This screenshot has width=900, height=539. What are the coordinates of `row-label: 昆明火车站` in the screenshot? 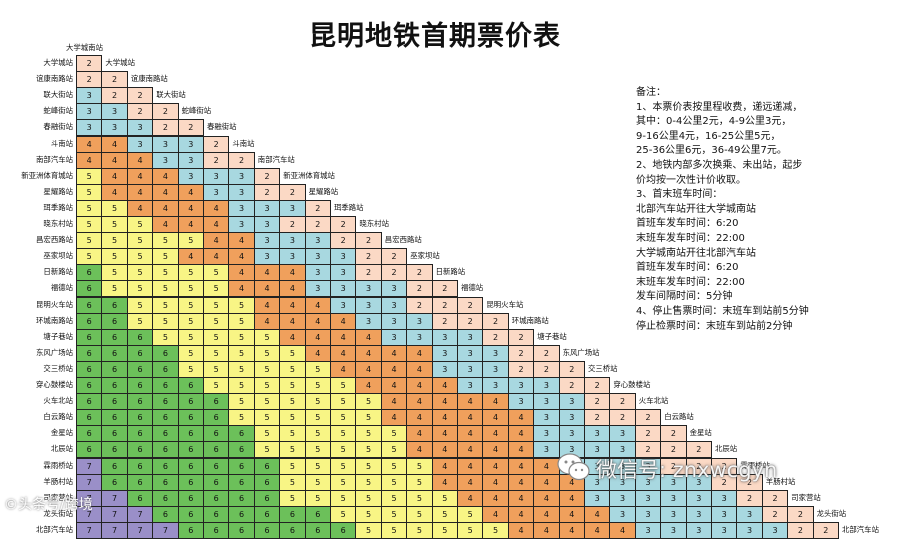 It's located at (54, 304).